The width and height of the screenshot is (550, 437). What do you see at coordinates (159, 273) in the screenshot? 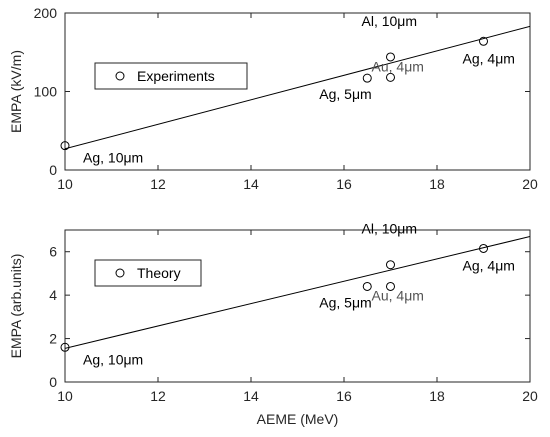
I see `legend-label: Theory` at bounding box center [159, 273].